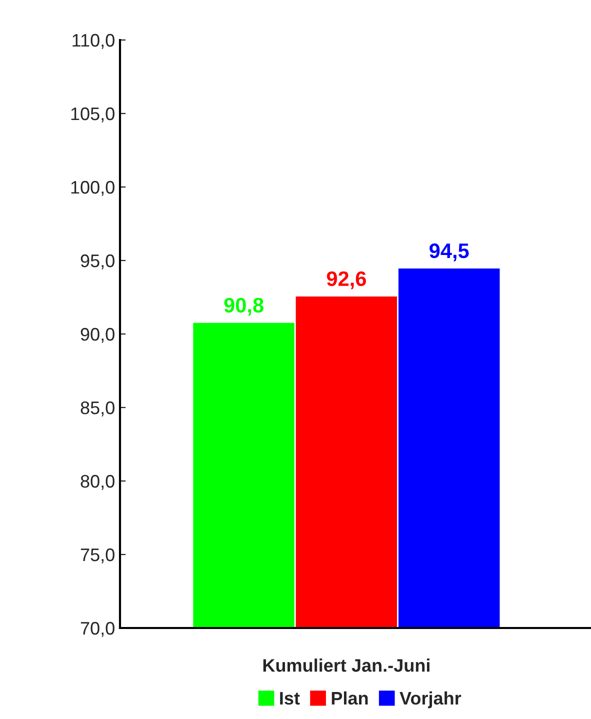 Image resolution: width=591 pixels, height=719 pixels. Describe the element at coordinates (449, 252) in the screenshot. I see `data-label: 94,5` at that location.